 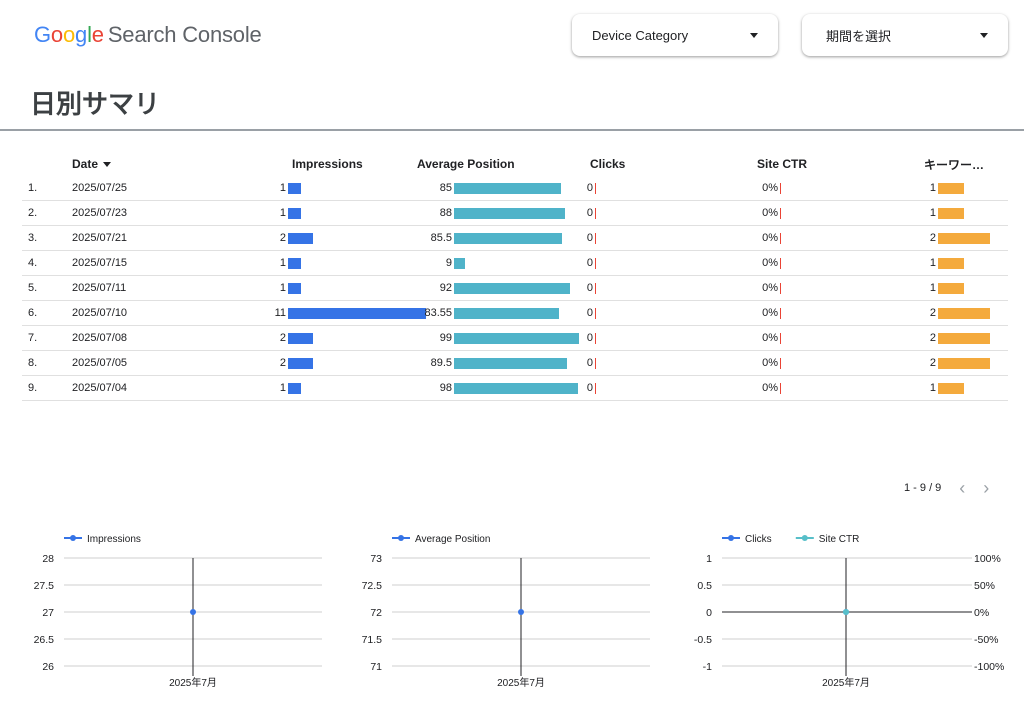 What do you see at coordinates (47, 338) in the screenshot?
I see `row-index-cell: 7.` at bounding box center [47, 338].